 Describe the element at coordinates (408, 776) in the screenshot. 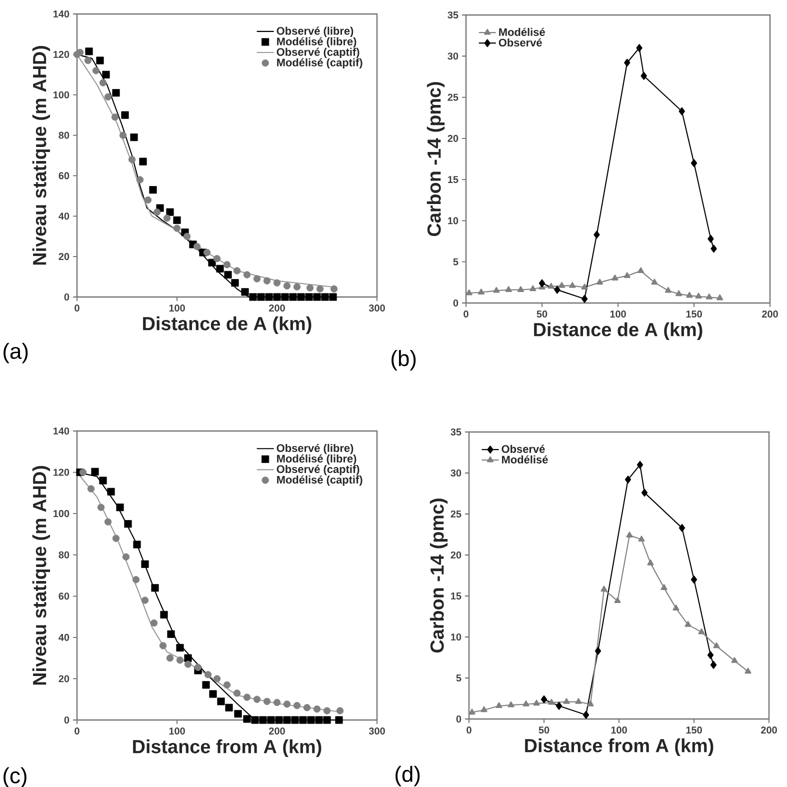

I see `text: (d)` at that location.